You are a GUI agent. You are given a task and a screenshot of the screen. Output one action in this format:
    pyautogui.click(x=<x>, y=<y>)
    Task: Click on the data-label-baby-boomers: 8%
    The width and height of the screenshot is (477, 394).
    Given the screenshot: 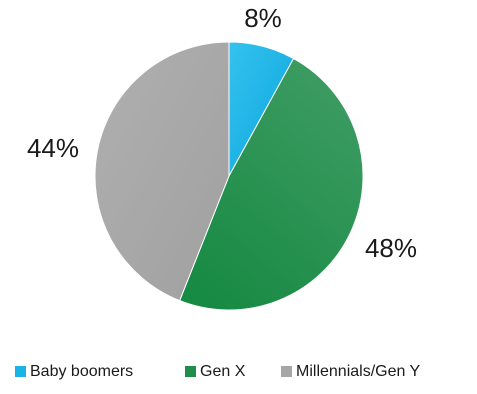 What is the action you would take?
    pyautogui.click(x=263, y=18)
    